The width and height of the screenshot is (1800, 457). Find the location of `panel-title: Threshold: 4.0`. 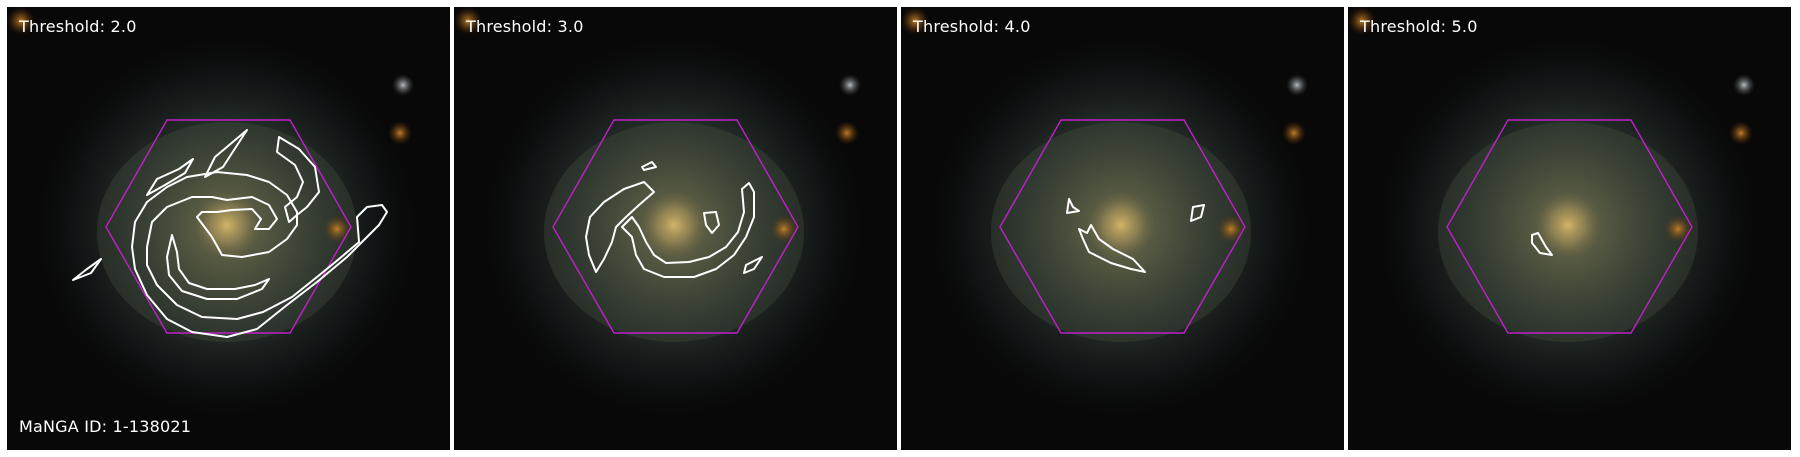

panel-title: Threshold: 4.0 is located at coordinates (972, 26).